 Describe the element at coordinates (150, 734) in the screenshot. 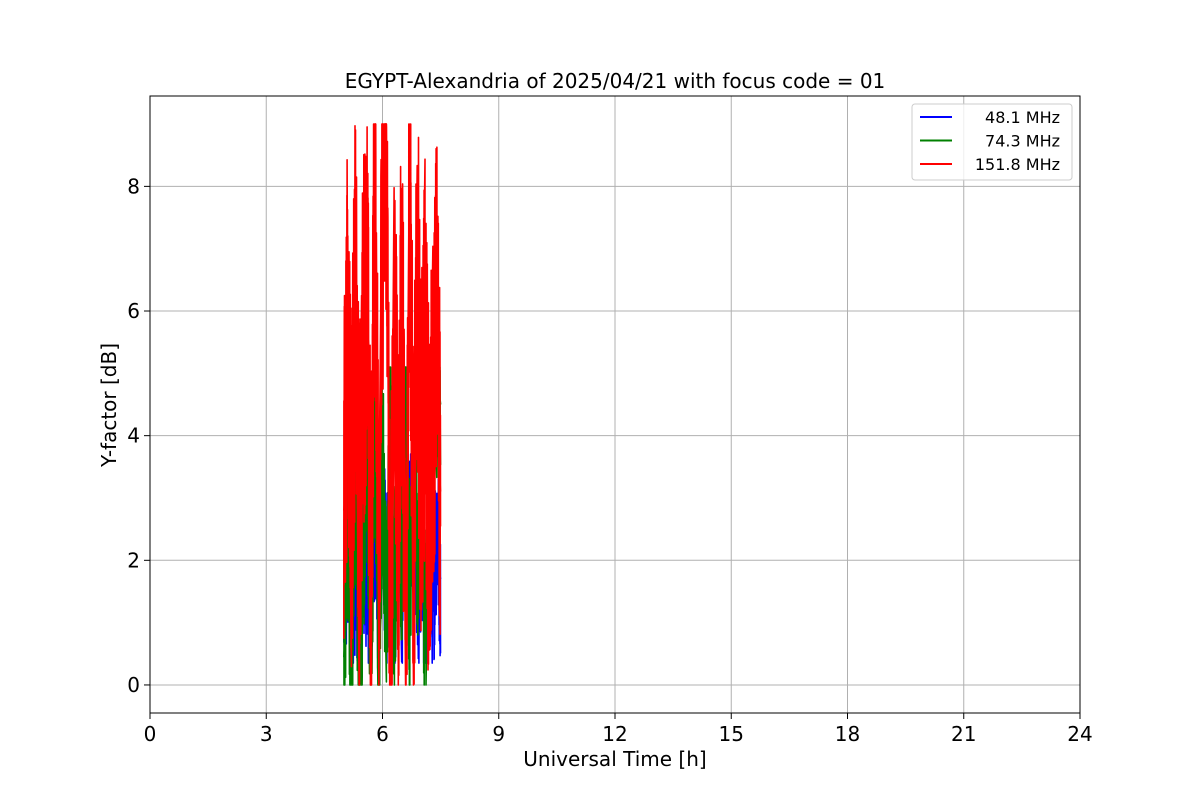

I see `x-tick-label: 0` at that location.